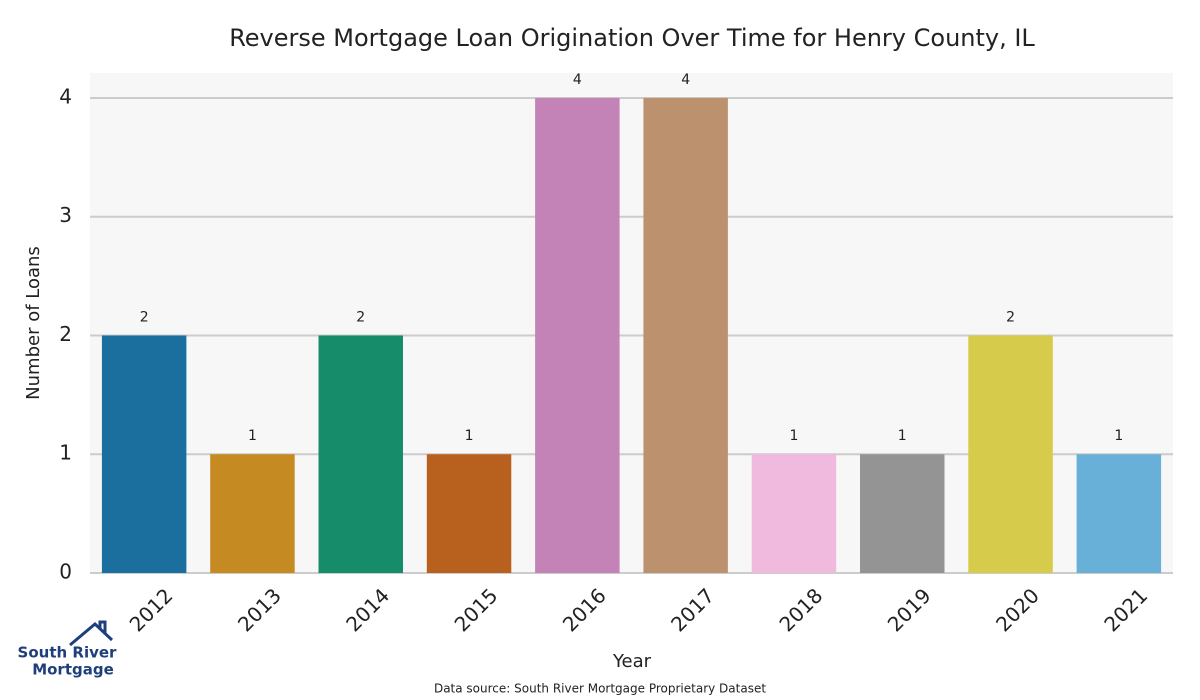 The height and width of the screenshot is (700, 1200). I want to click on logo-icon, so click(91, 633).